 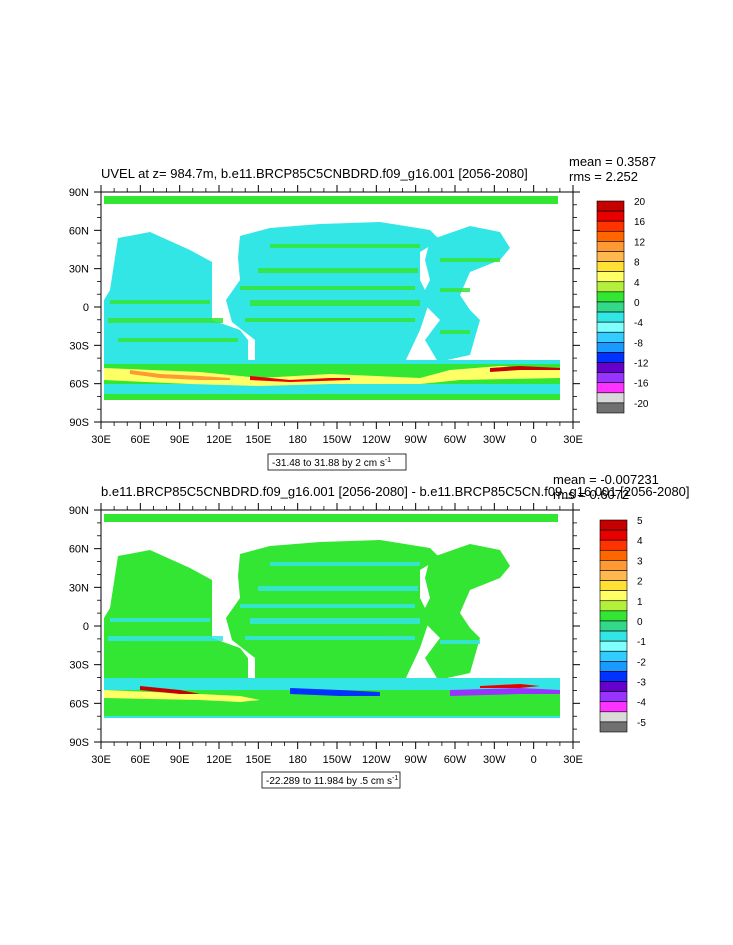 I want to click on colorbar-label: -2, so click(x=641, y=662).